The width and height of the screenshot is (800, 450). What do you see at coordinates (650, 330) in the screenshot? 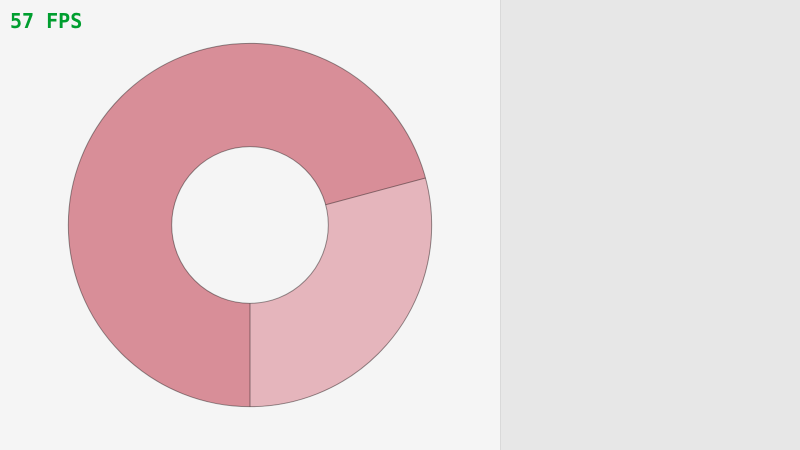
I see `draw-ring-row: Draw Ring` at bounding box center [650, 330].